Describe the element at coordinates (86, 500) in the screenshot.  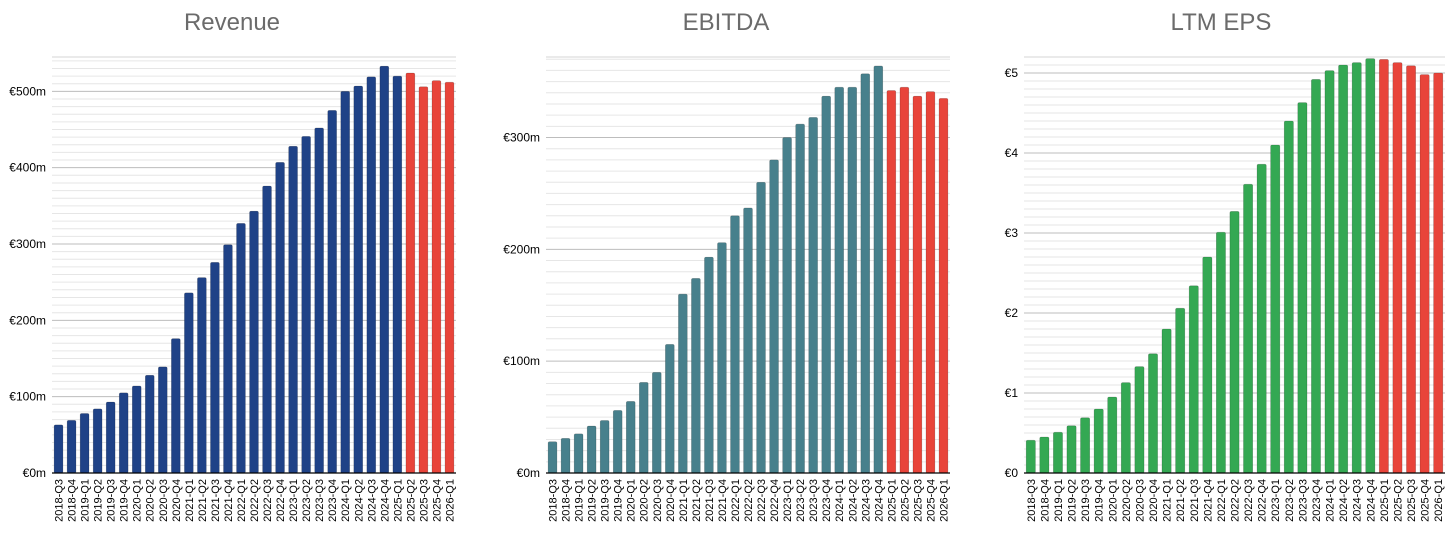
I see `revenue-x-tick-label: 2019-Q1` at that location.